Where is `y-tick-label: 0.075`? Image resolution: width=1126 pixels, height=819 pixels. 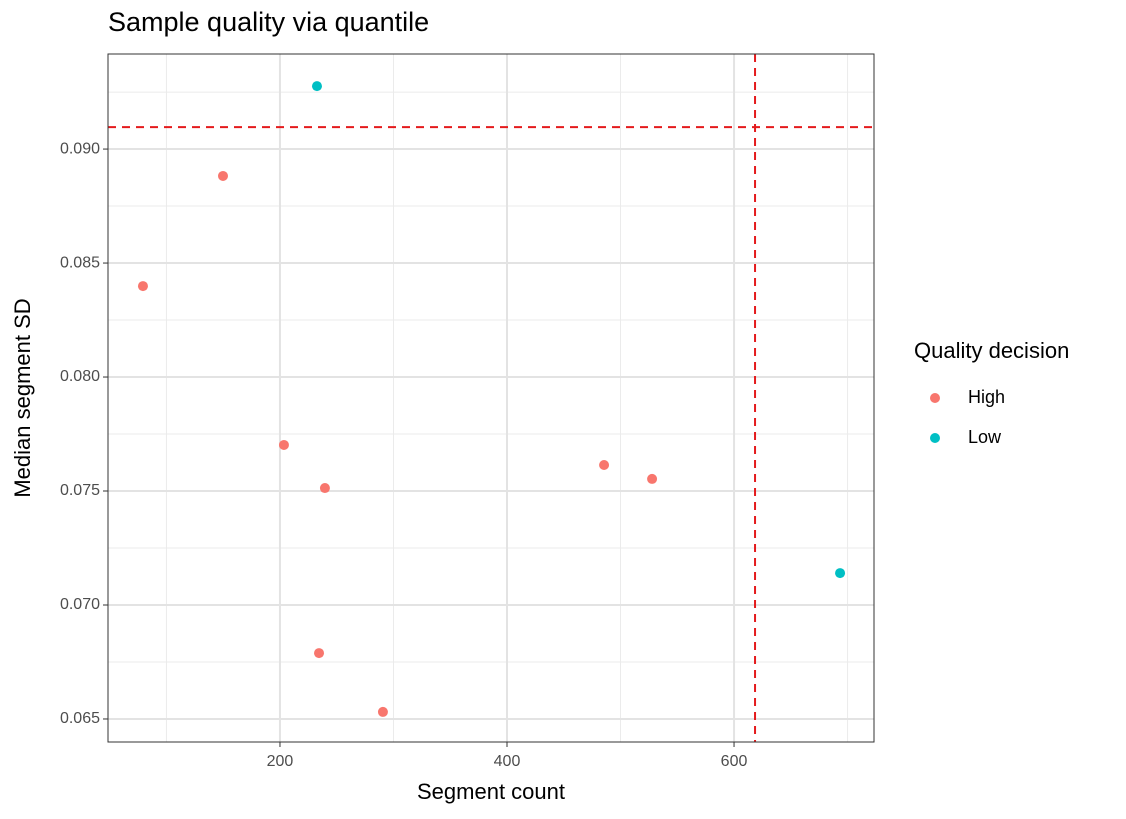 y-tick-label: 0.075 is located at coordinates (80, 490).